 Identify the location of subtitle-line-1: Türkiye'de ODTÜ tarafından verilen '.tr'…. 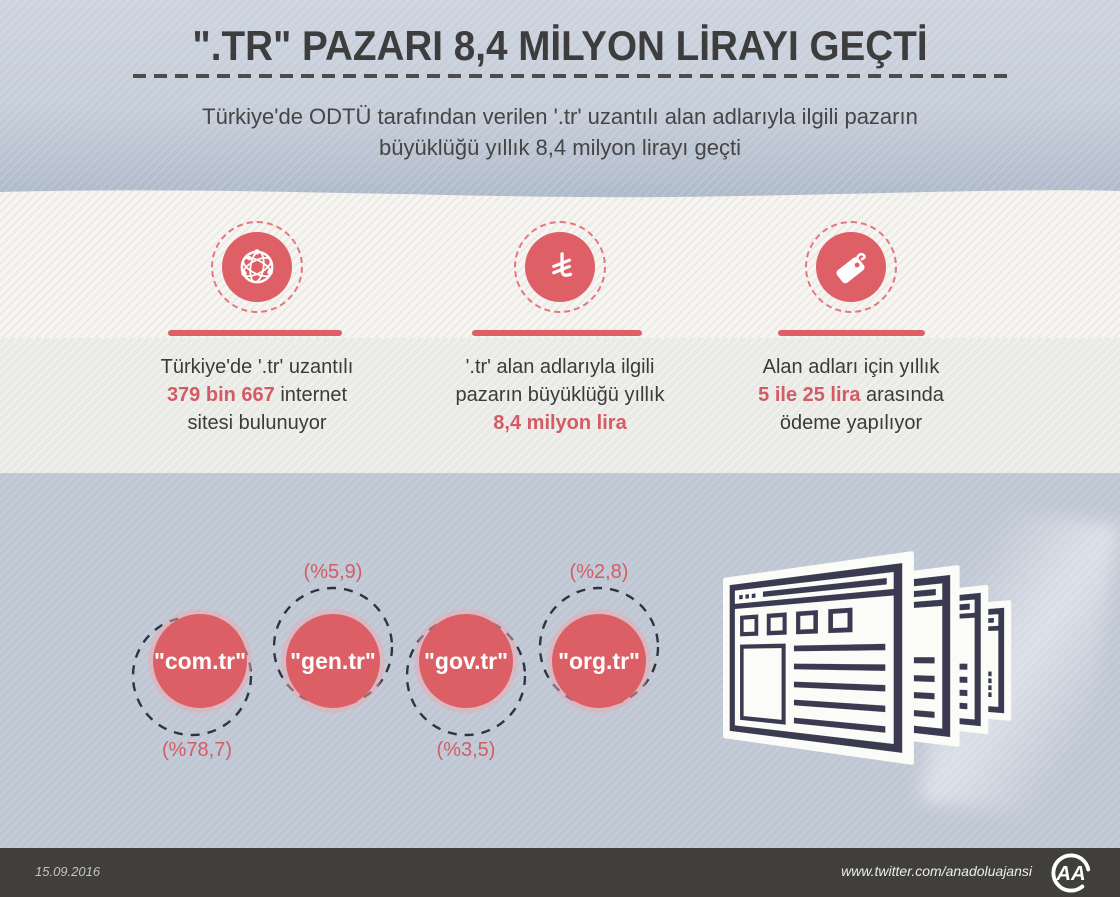
(560, 116).